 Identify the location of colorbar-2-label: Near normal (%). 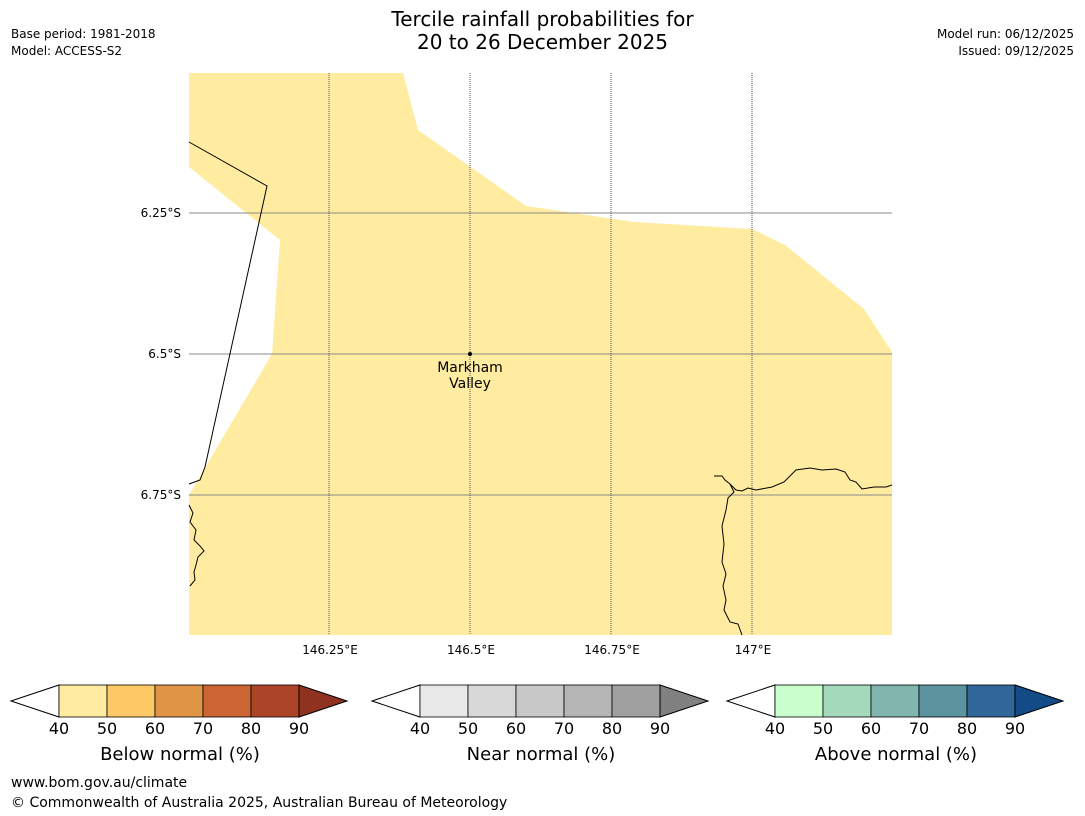
(541, 754).